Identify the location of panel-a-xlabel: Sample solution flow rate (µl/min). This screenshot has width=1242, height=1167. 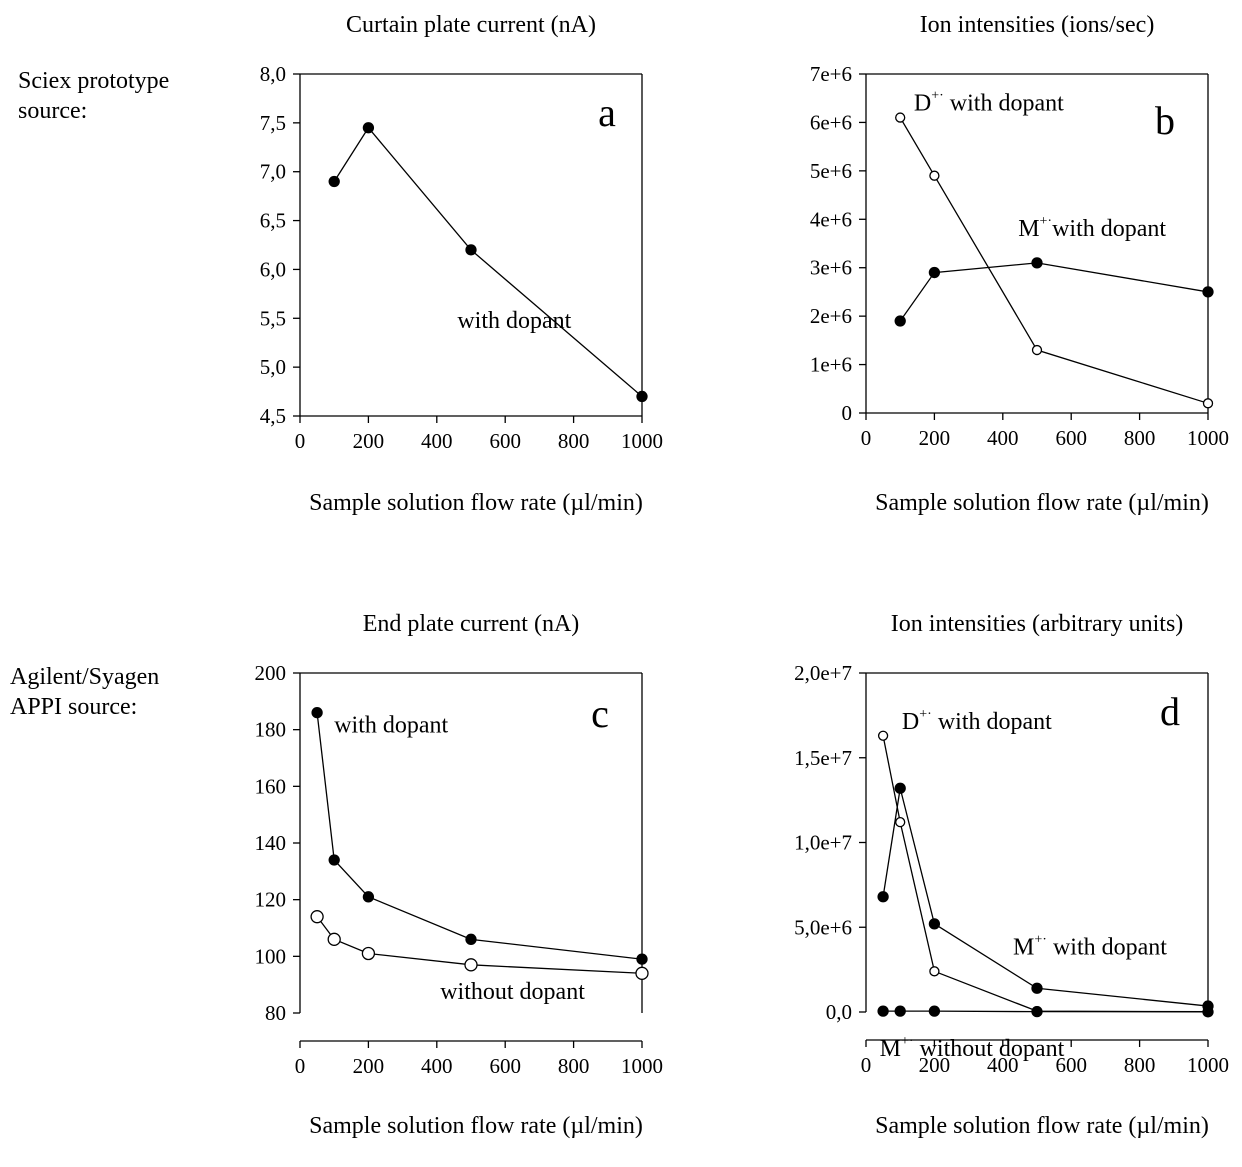
(476, 503).